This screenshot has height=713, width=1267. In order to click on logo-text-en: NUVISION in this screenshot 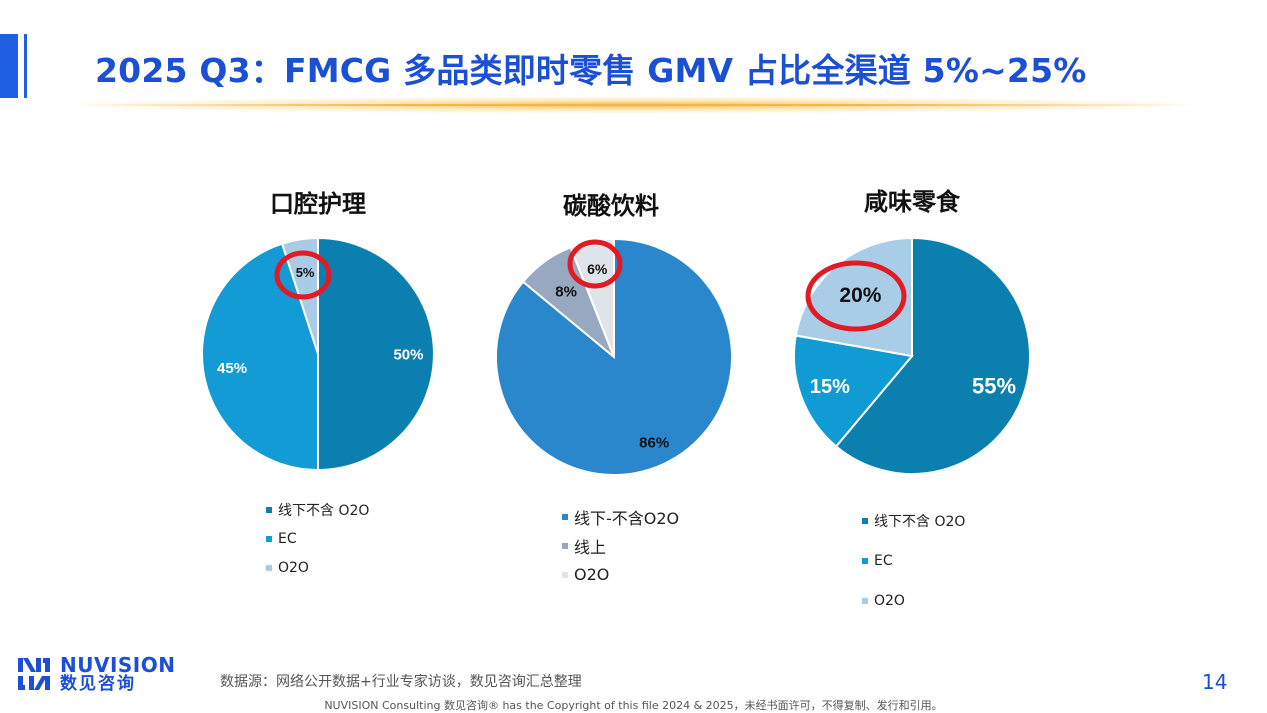, I will do `click(118, 665)`.